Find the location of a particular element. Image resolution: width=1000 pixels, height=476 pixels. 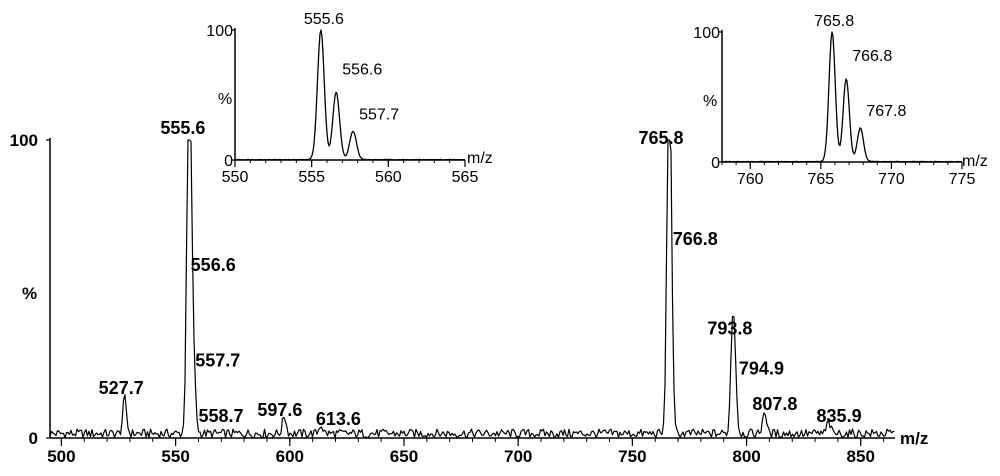

peak-label: 597.6 is located at coordinates (279, 410).